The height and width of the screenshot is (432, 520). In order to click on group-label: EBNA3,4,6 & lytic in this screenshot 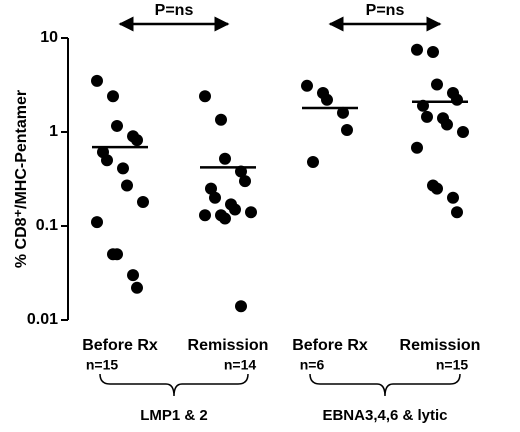, I will do `click(384, 415)`.